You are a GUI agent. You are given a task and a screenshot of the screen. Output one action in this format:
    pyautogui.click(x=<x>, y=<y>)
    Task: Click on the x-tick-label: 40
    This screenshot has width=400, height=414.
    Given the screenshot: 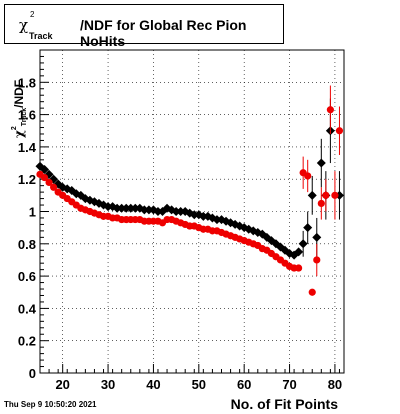 What is the action you would take?
    pyautogui.click(x=153, y=384)
    